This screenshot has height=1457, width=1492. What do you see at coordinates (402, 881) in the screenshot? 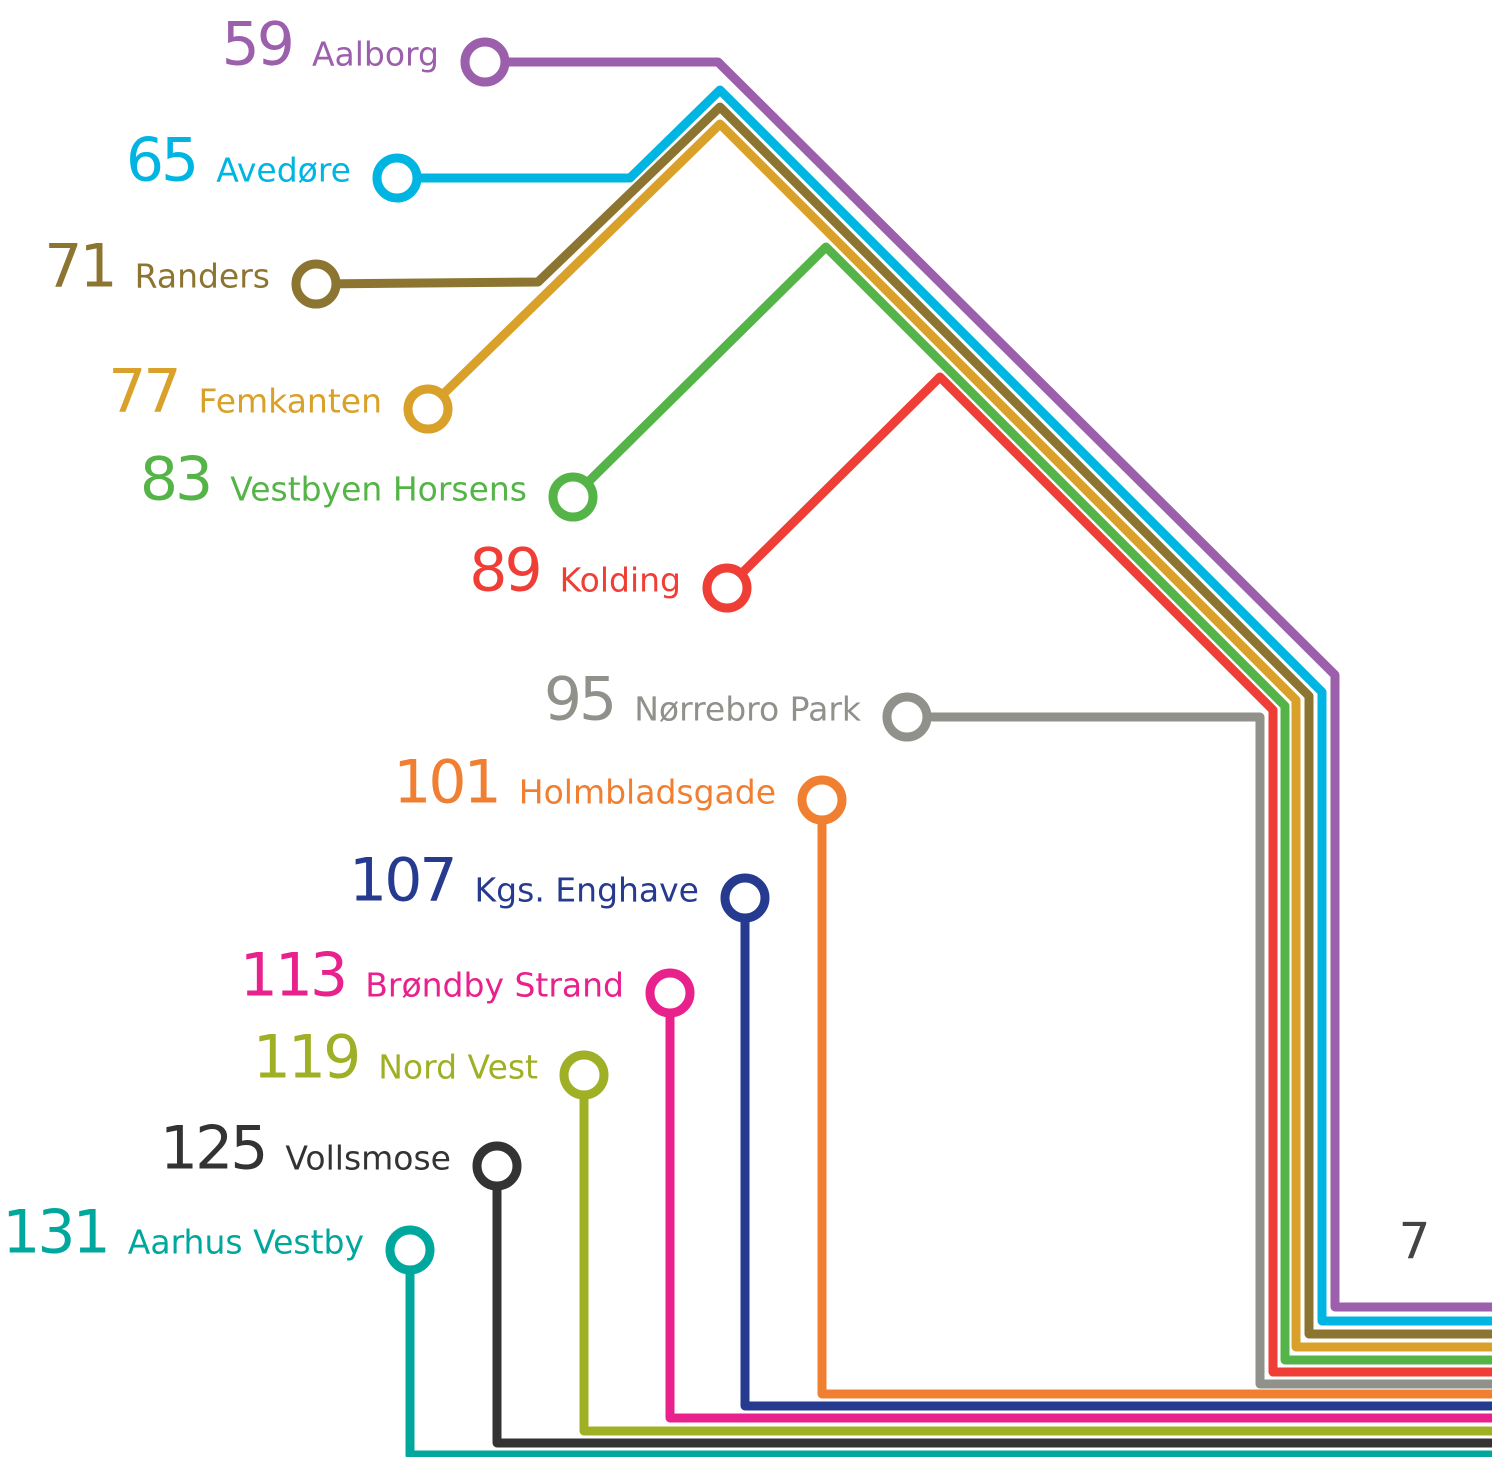
I see `line-number: 107` at bounding box center [402, 881].